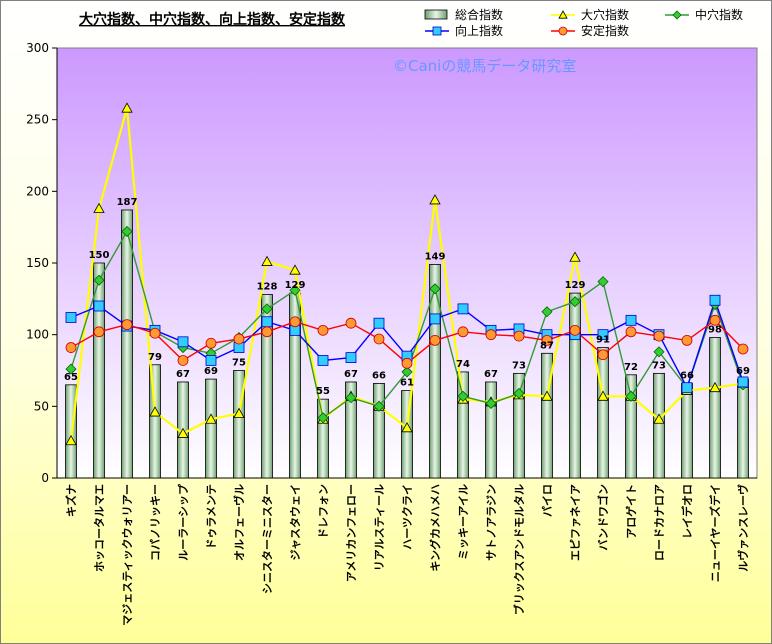 This screenshot has width=772, height=644. Describe the element at coordinates (212, 19) in the screenshot. I see `chart-title: 大穴指数、中穴指数、向上指数、安定指数` at that location.